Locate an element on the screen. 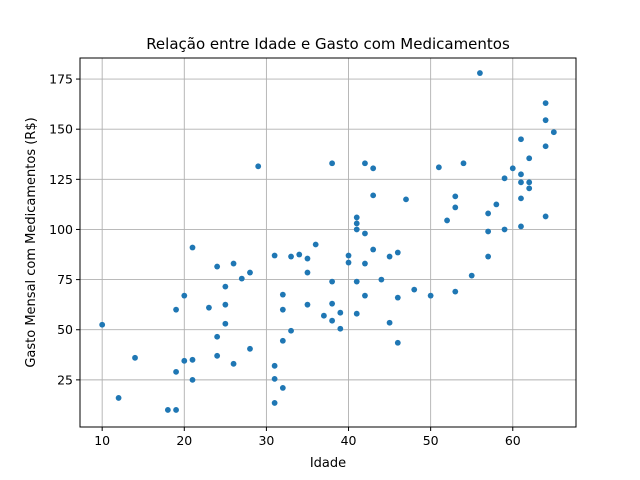  x-tick-label: 30 is located at coordinates (266, 440).